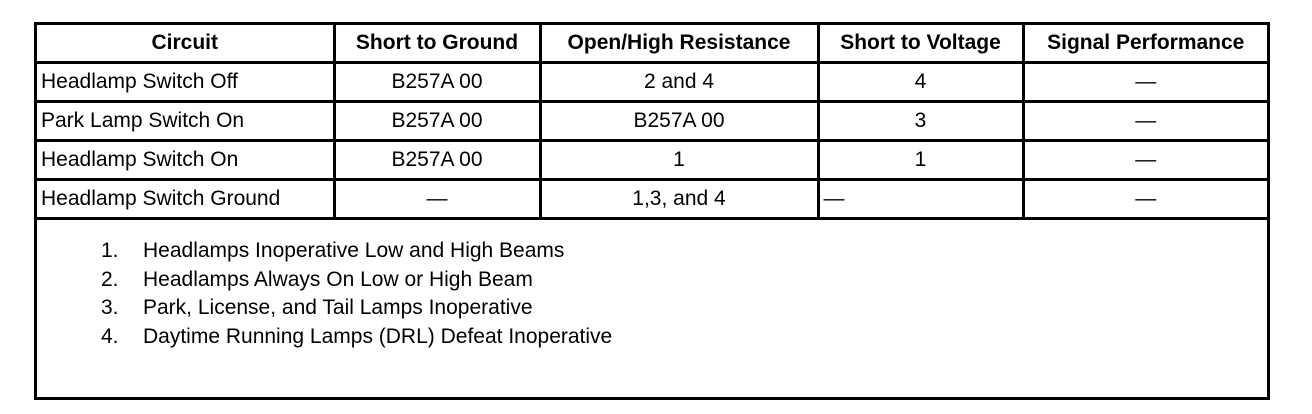 This screenshot has height=414, width=1312. What do you see at coordinates (186, 199) in the screenshot?
I see `cell-circuit: Headlamp Switch Ground` at bounding box center [186, 199].